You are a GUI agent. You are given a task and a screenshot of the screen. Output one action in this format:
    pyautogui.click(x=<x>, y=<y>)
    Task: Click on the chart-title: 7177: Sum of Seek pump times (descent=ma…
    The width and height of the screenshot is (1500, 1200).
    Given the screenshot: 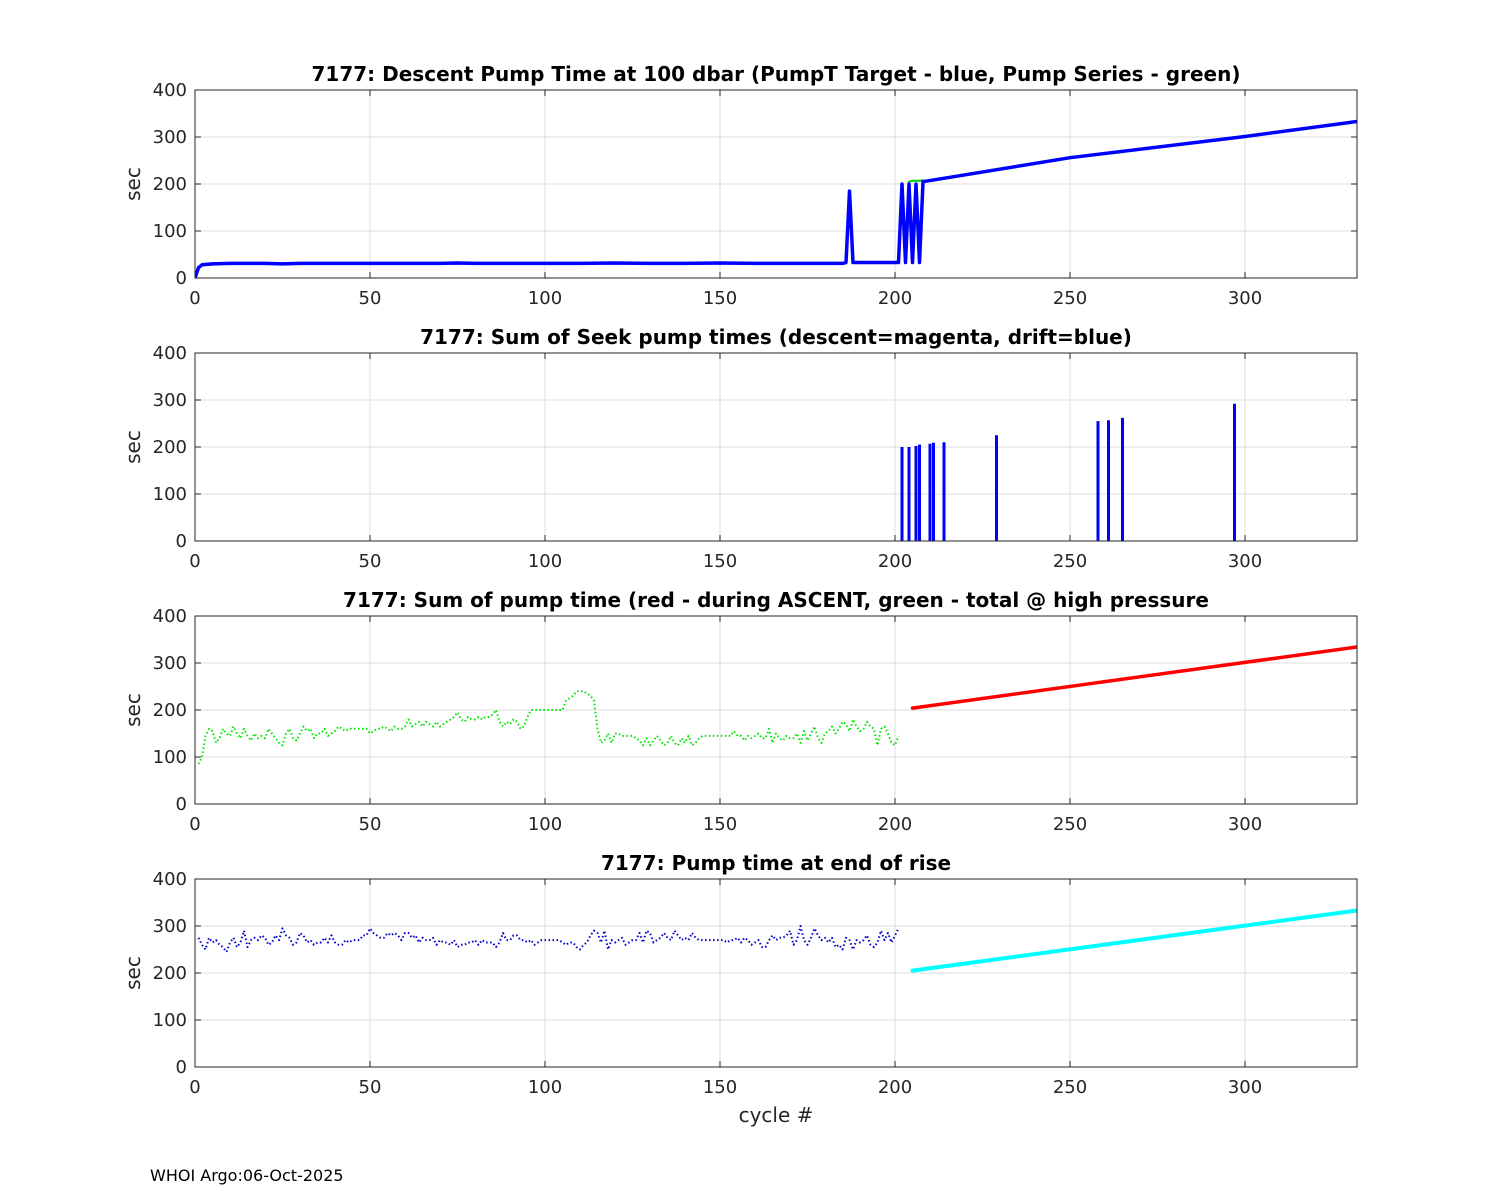 What is the action you would take?
    pyautogui.click(x=776, y=337)
    